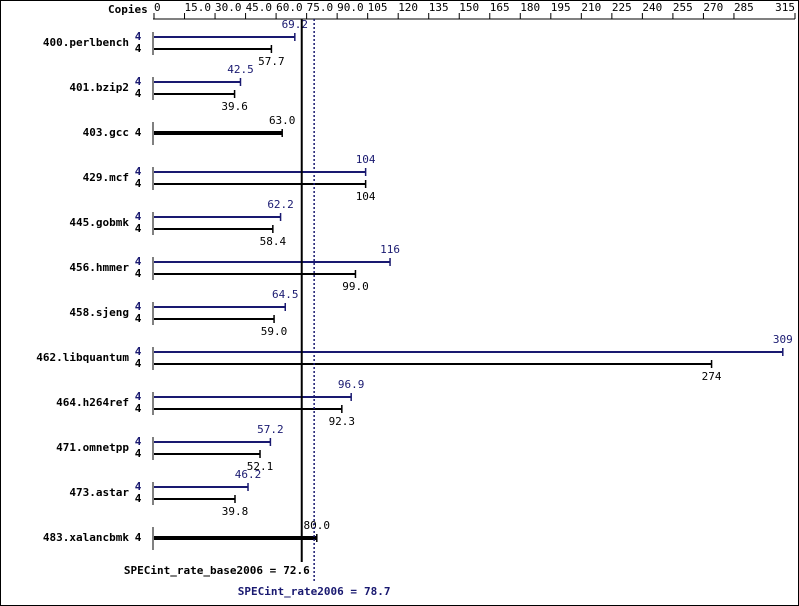  Describe the element at coordinates (82, 357) in the screenshot. I see `category-label: 462.libquantum` at that location.